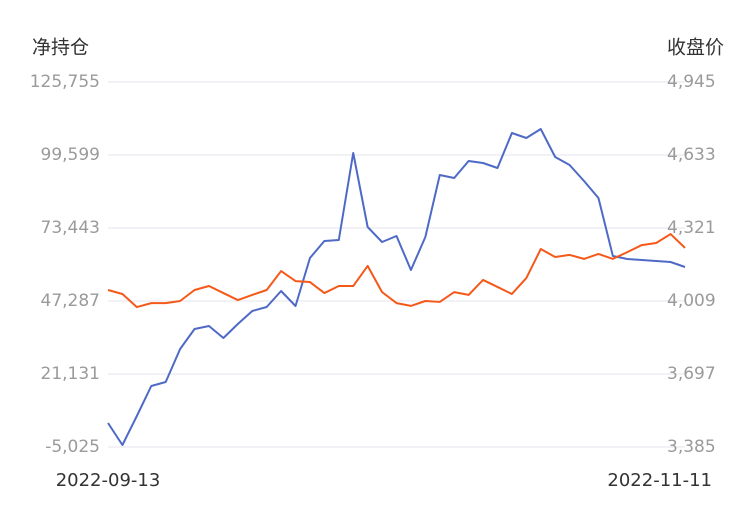 Image resolution: width=750 pixels, height=510 pixels. What do you see at coordinates (70, 301) in the screenshot?
I see `y-tick-label: 47,287` at bounding box center [70, 301].